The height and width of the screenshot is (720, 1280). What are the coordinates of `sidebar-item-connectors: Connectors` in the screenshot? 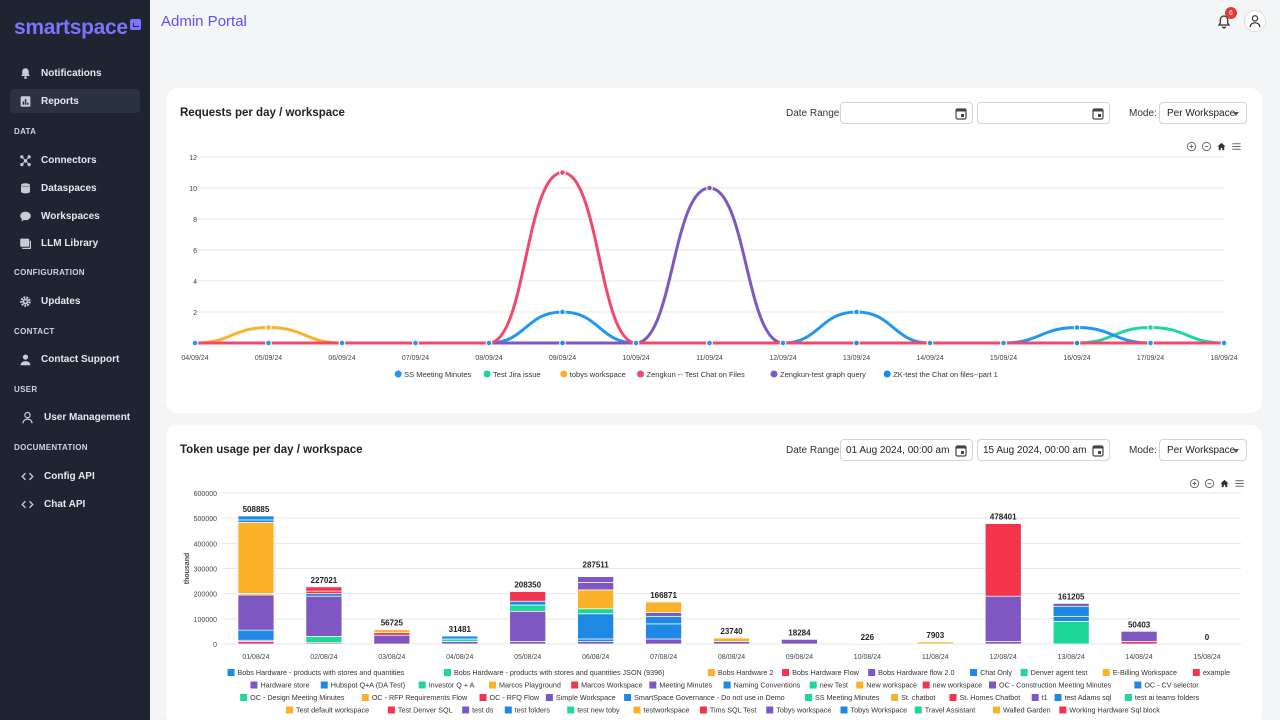 It's located at (75, 160).